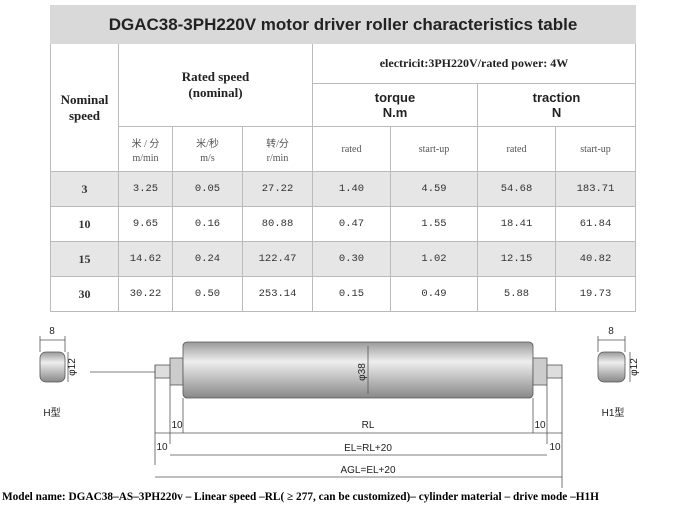 This screenshot has height=508, width=700. I want to click on agl: AGL=EL+20, so click(367, 470).